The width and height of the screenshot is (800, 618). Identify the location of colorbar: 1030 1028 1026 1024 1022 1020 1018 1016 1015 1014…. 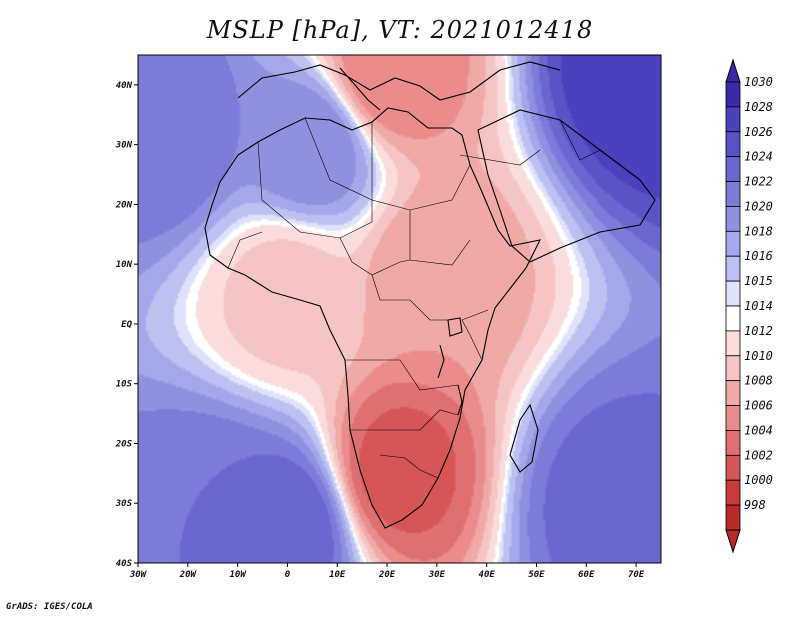
(749, 306).